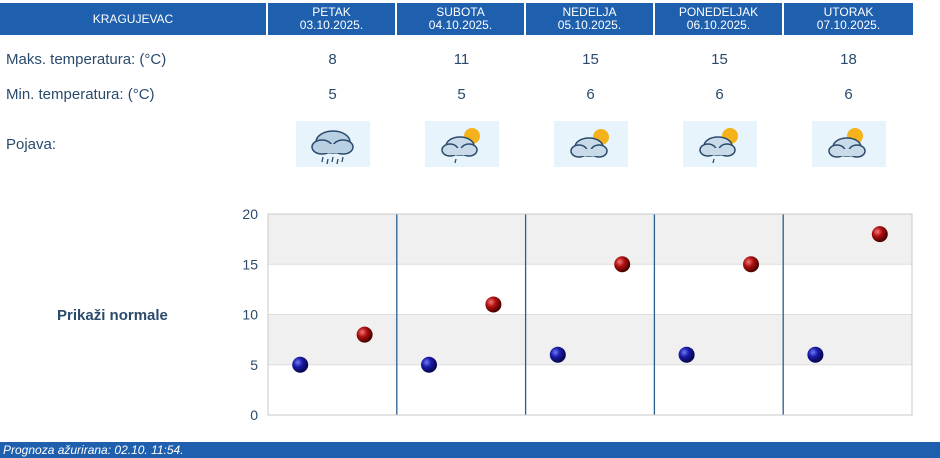  What do you see at coordinates (80, 94) in the screenshot?
I see `min-temperature-label: Min. temperatura: (°C)` at bounding box center [80, 94].